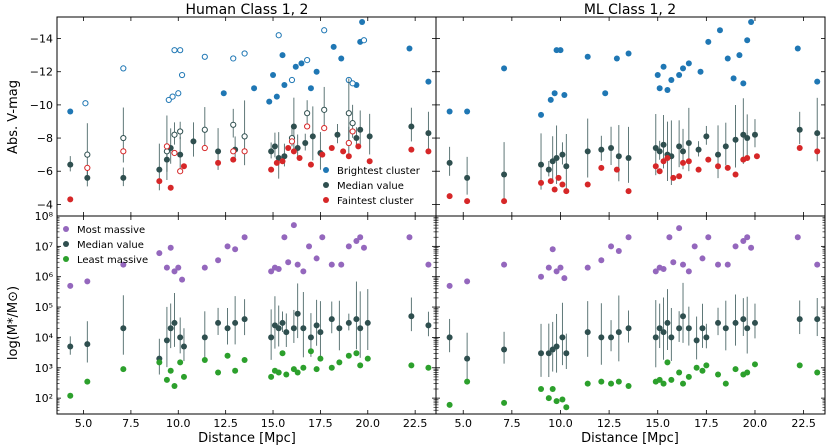  Describe the element at coordinates (13, 117) in the screenshot. I see `y-axis-label-mag: Abs. V-mag` at that location.